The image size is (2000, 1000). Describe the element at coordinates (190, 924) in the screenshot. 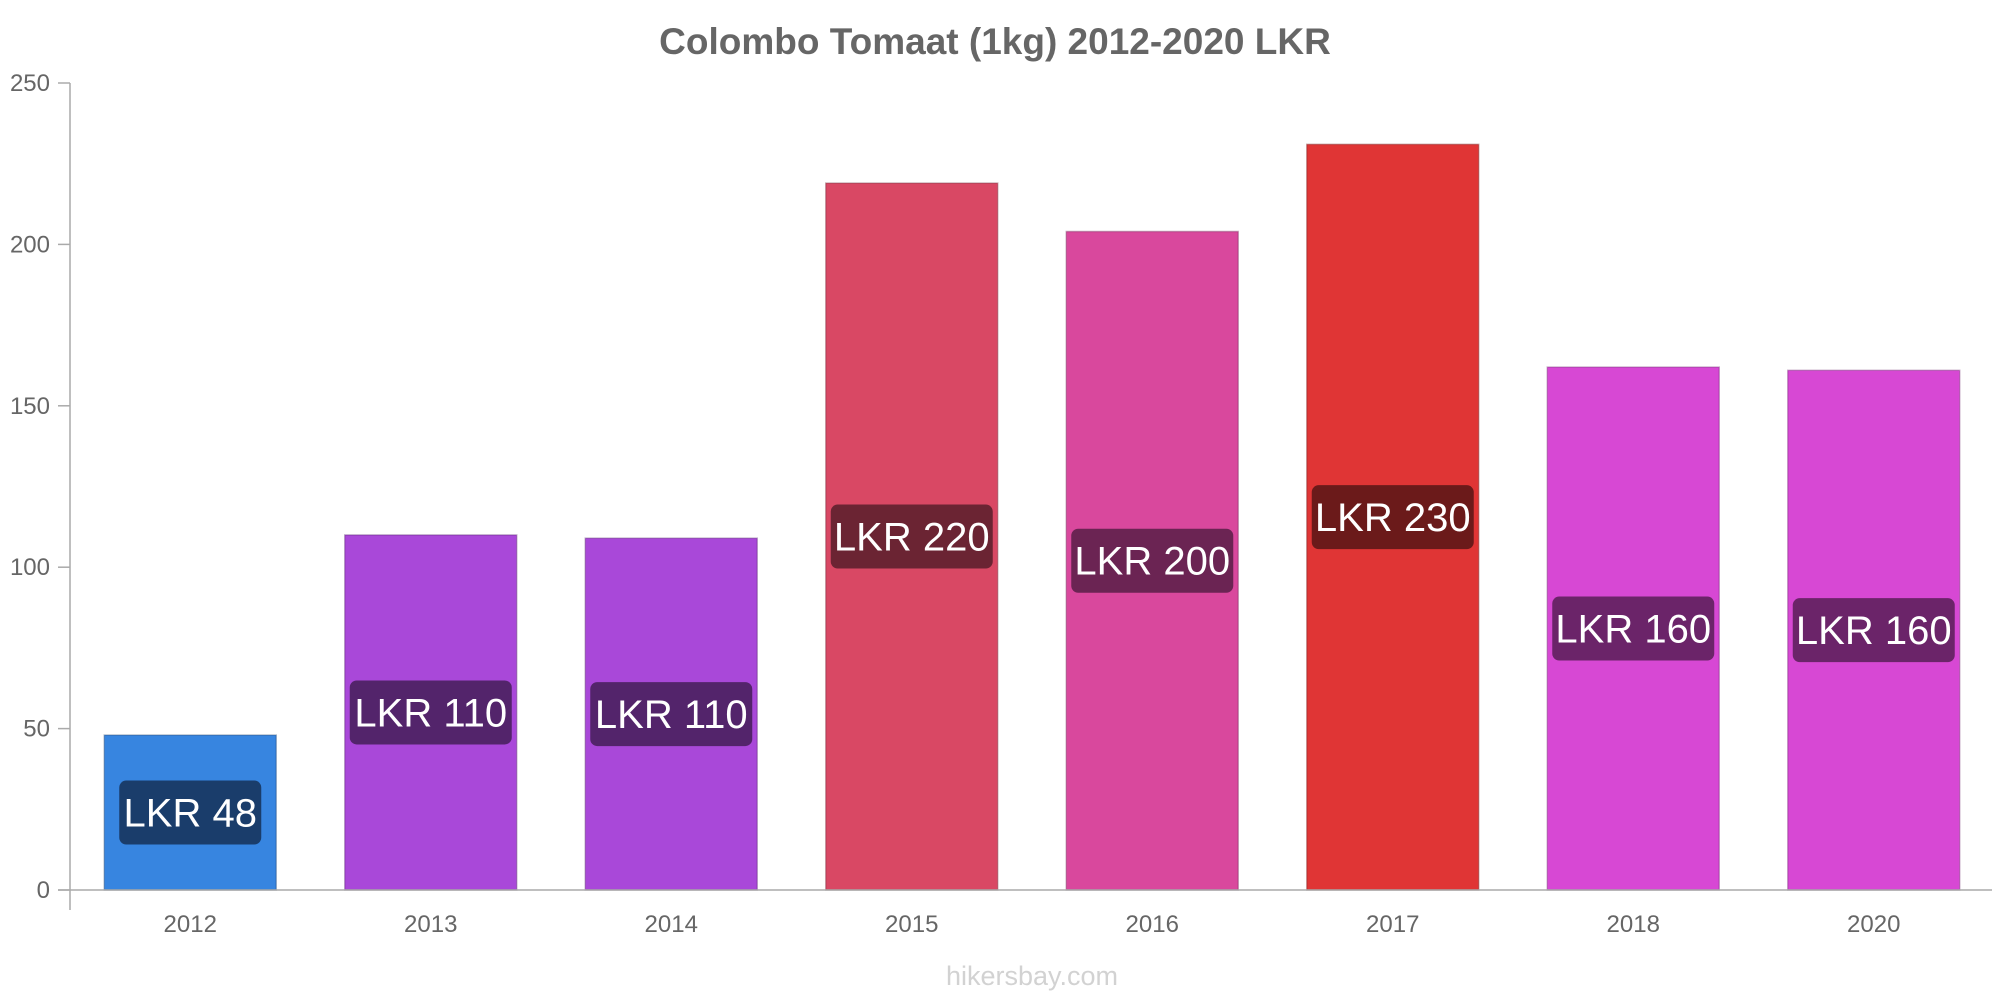

I see `x-tick-label: 2012` at that location.